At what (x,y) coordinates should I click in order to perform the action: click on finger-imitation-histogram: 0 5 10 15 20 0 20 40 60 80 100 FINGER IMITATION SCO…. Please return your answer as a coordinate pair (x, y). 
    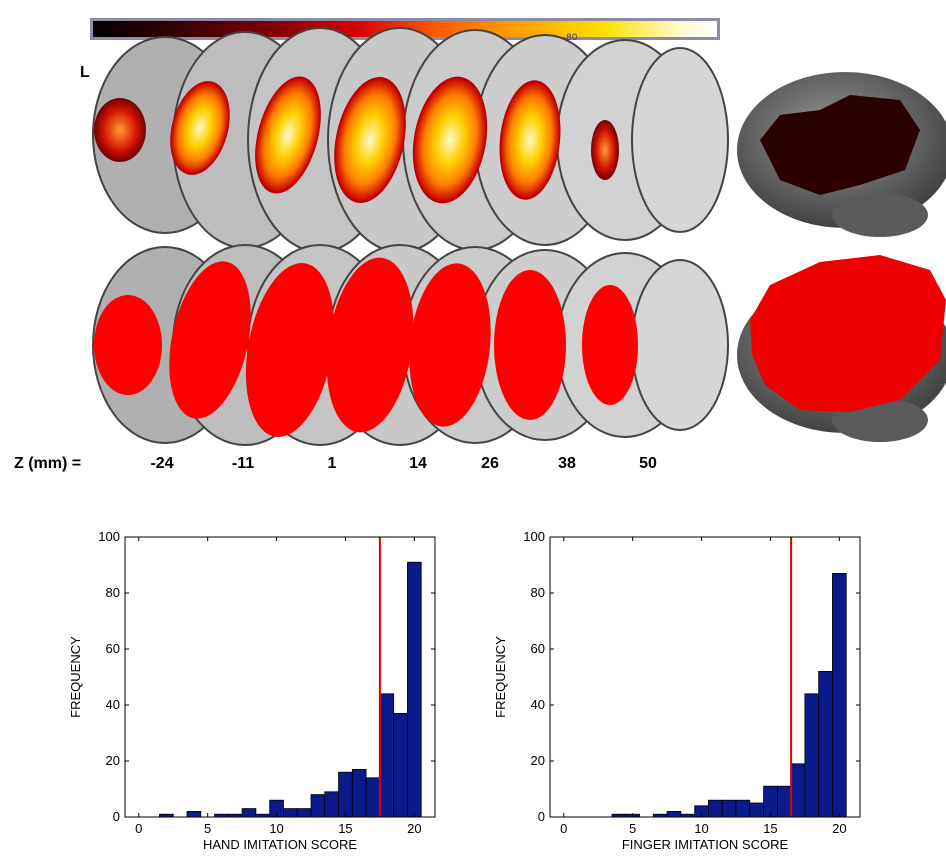
    Looking at the image, I should click on (677, 690).